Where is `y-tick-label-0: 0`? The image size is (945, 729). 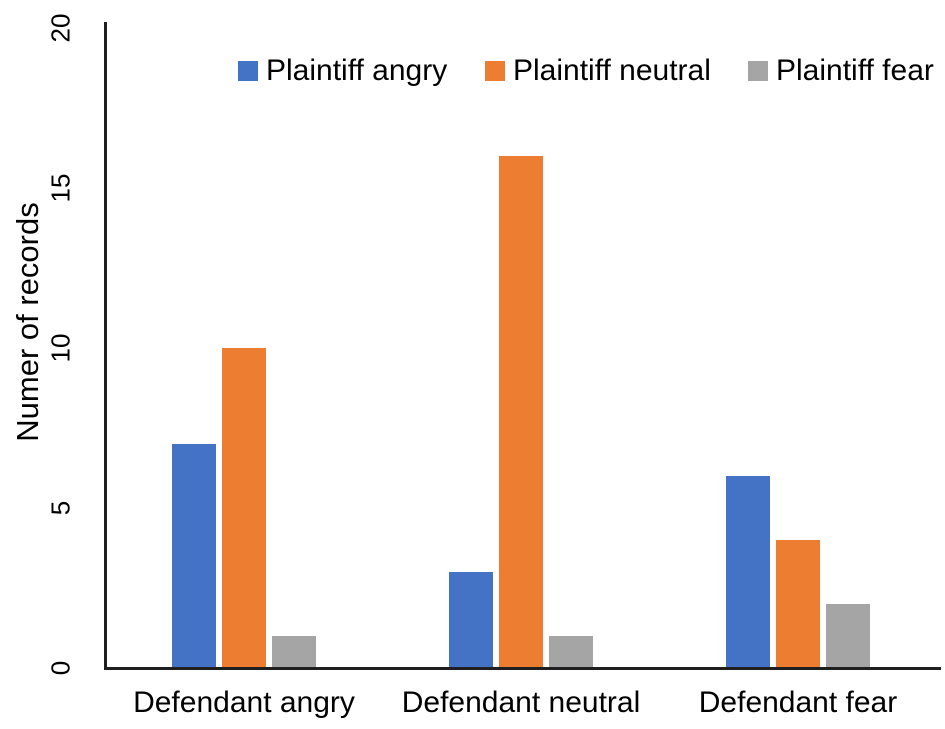
y-tick-label-0: 0 is located at coordinates (60, 668).